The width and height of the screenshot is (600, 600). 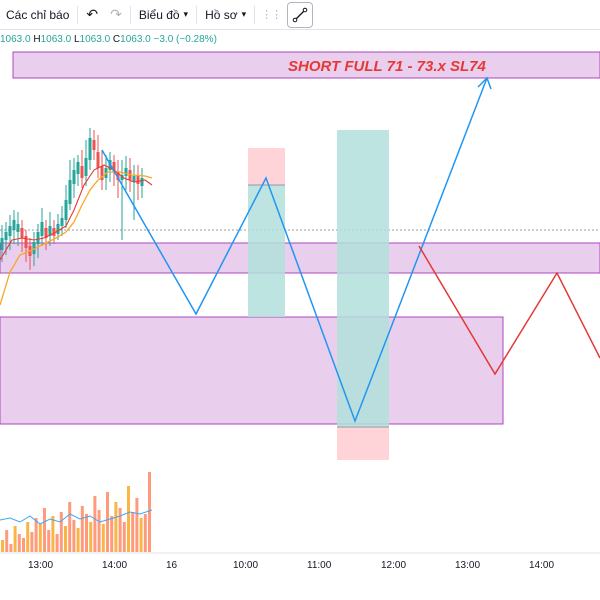 I want to click on trend-line-icon, so click(x=300, y=14).